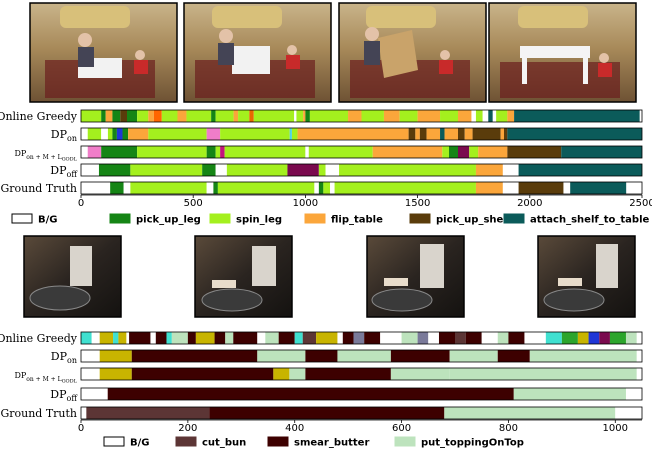 The height and width of the screenshot is (451, 652). Describe the element at coordinates (193, 203) in the screenshot. I see `x-tick-label: 500` at that location.